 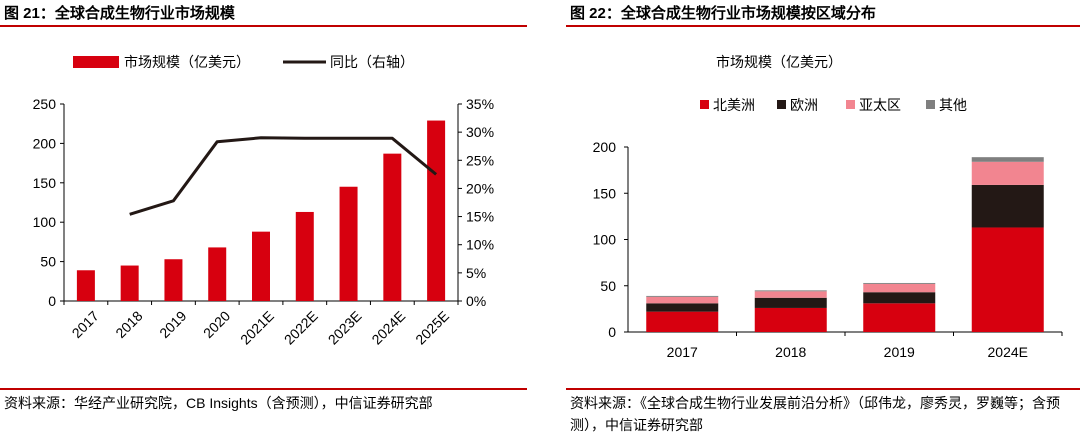 I want to click on x-tick-label: 2021E, so click(x=257, y=328).